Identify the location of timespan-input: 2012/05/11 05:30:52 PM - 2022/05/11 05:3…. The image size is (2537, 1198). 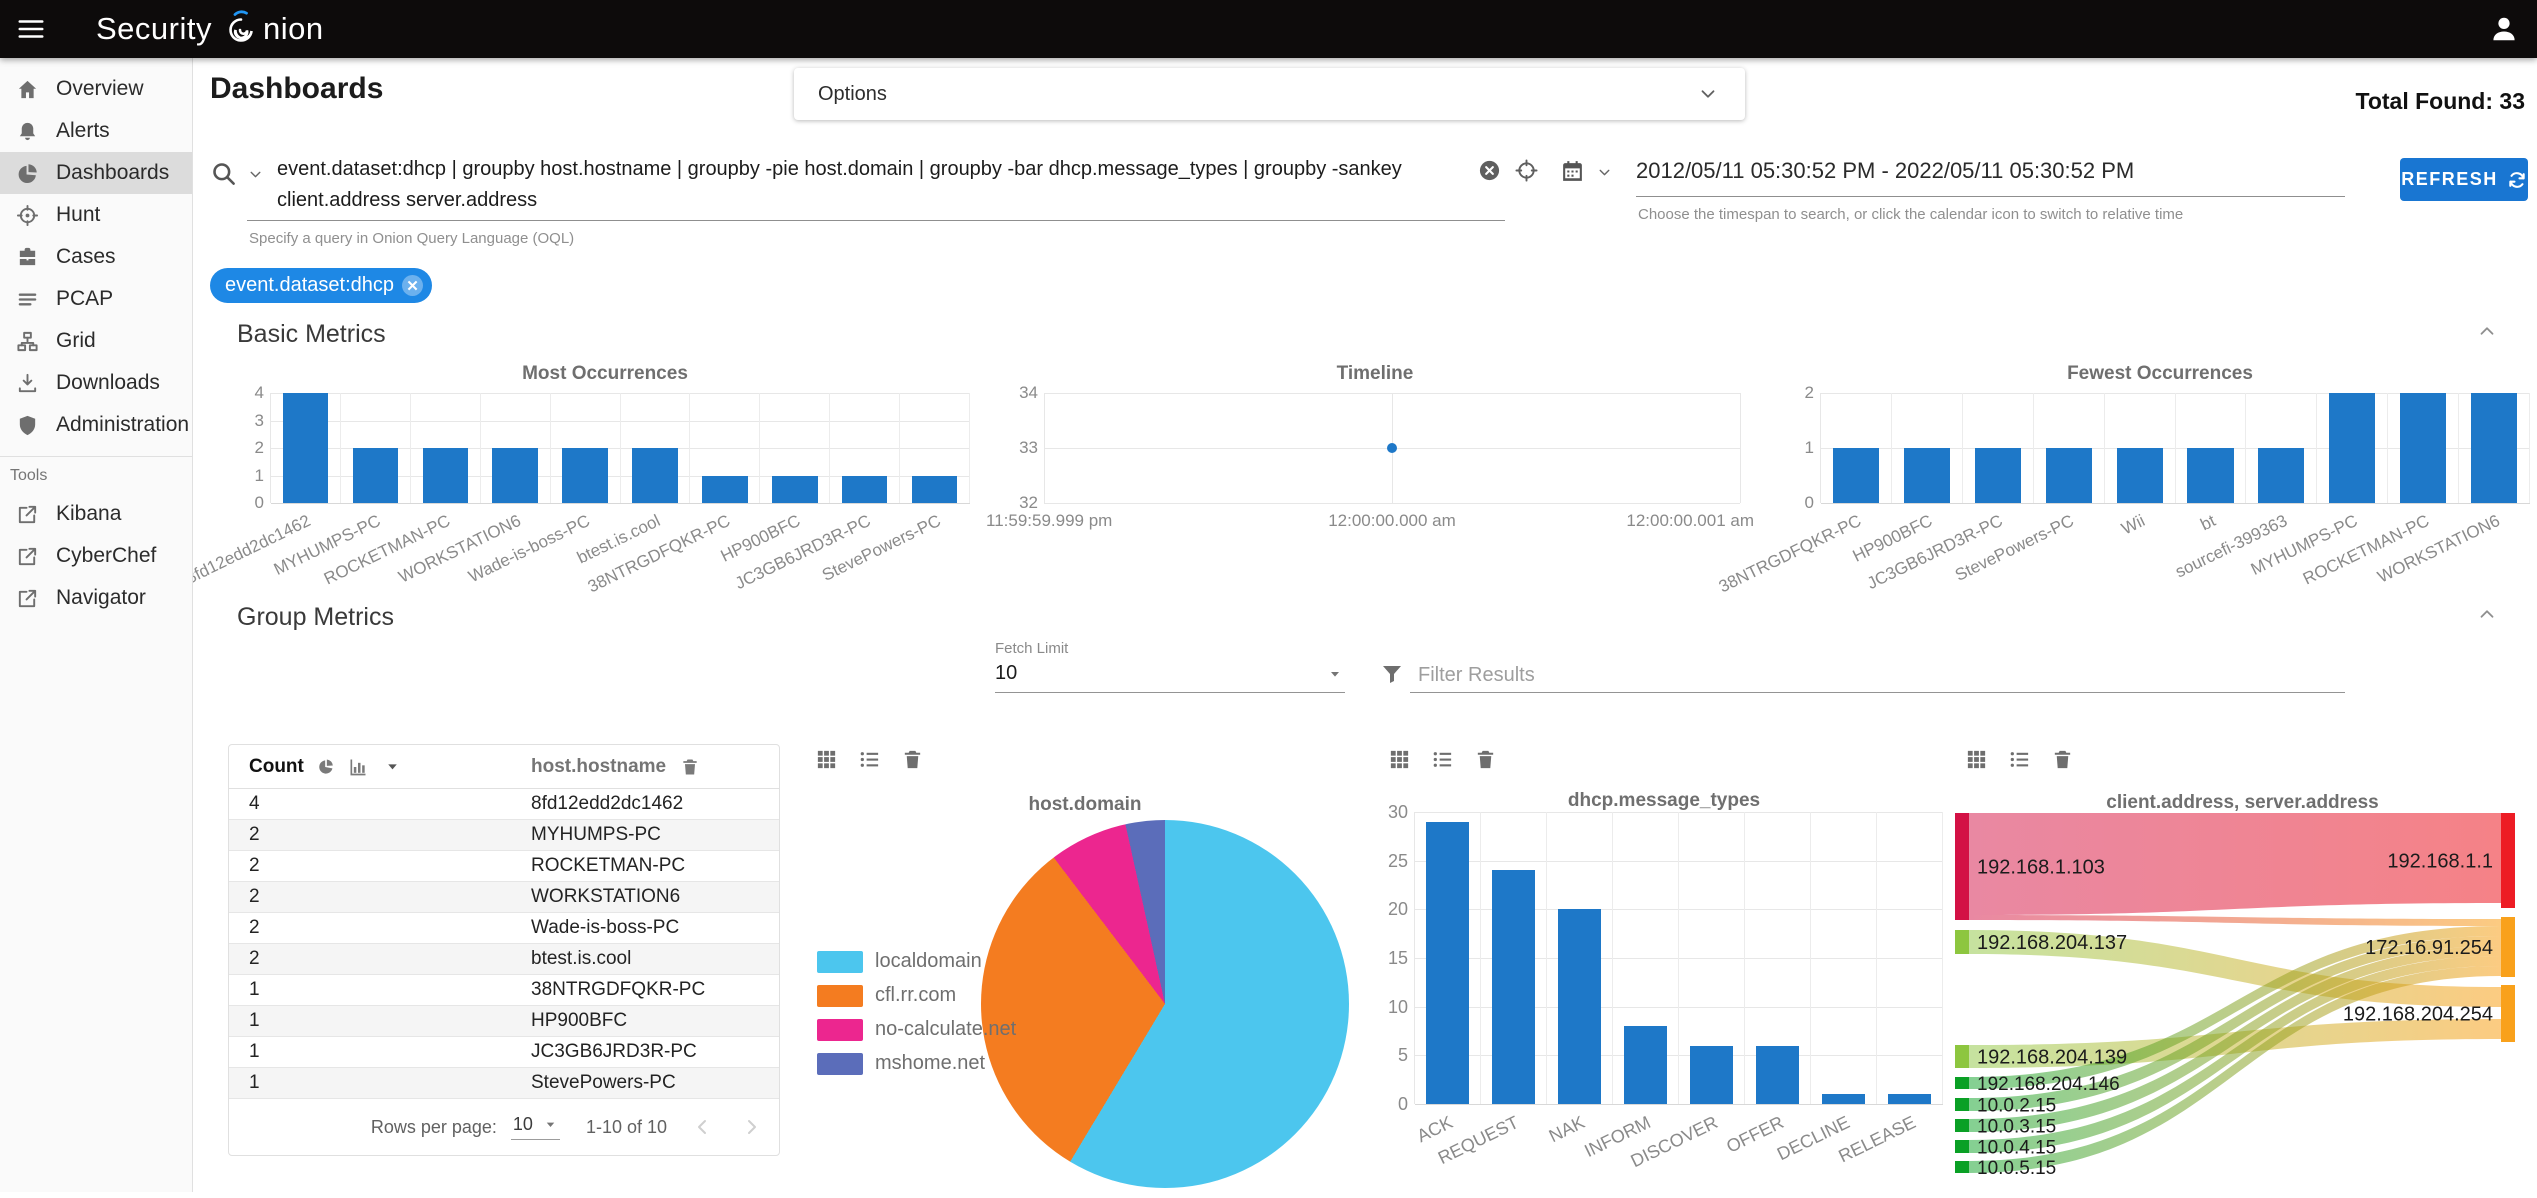
(1885, 171).